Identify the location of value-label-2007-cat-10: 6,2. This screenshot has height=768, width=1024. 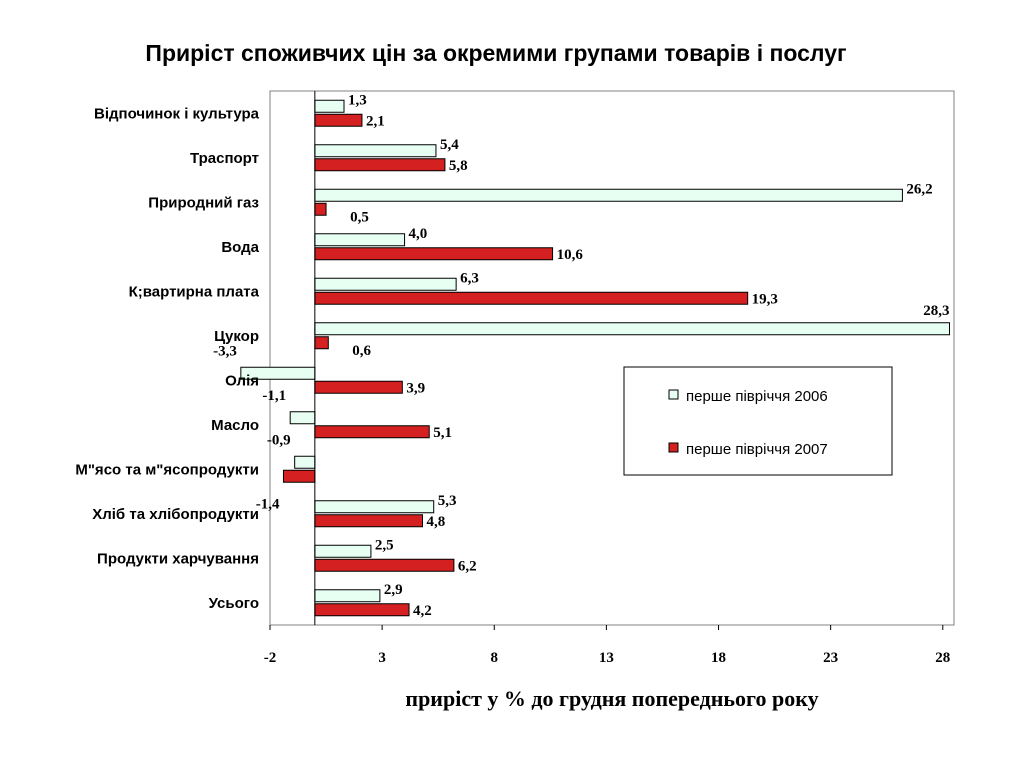
(467, 566).